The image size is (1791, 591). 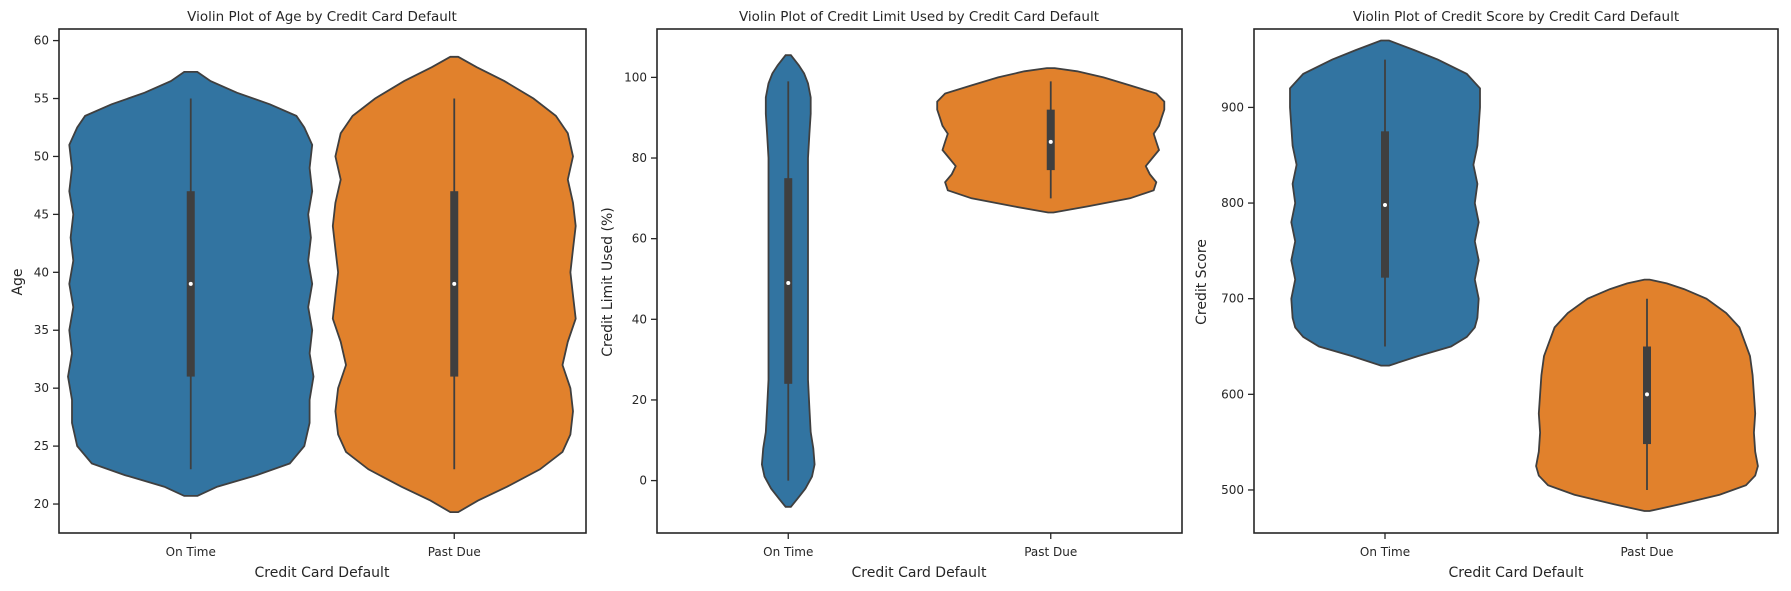 What do you see at coordinates (1232, 299) in the screenshot?
I see `y-tick-label: 700` at bounding box center [1232, 299].